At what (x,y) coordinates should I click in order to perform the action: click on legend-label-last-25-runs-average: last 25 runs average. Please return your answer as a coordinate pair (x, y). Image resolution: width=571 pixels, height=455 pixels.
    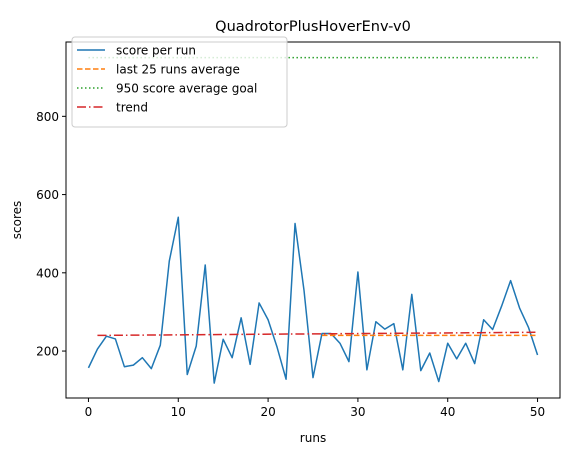
    Looking at the image, I should click on (178, 70).